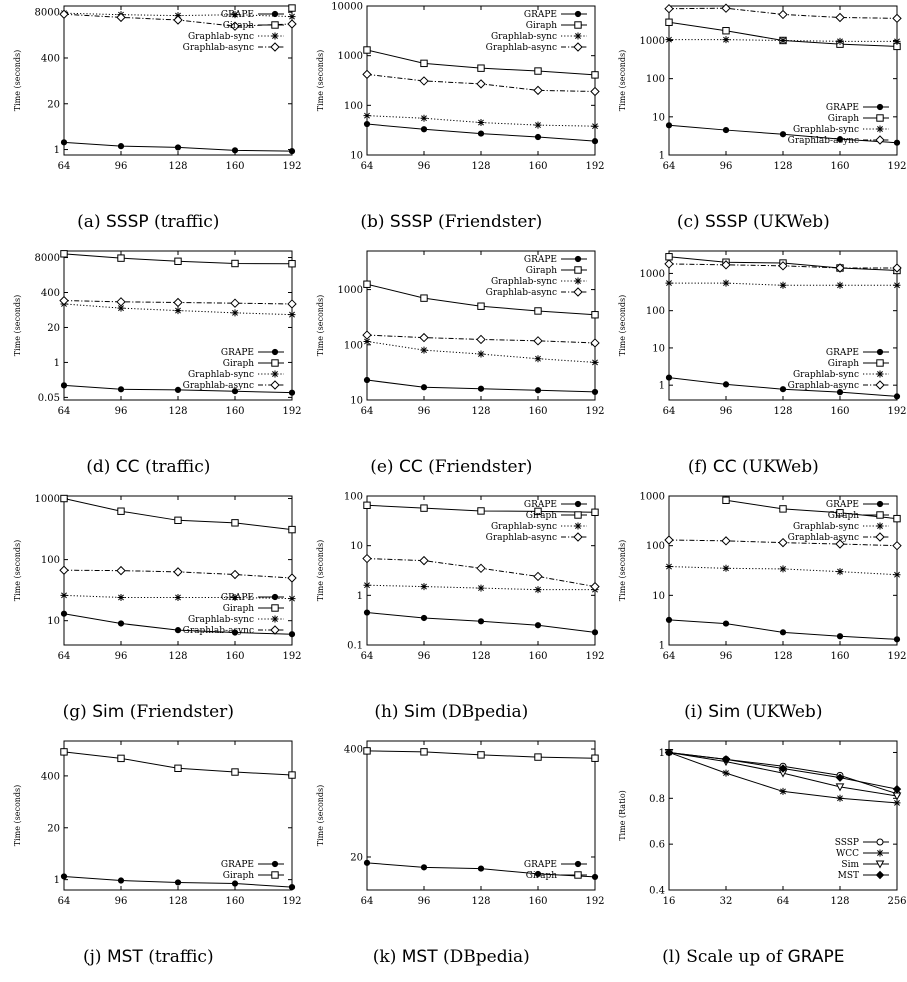 The image size is (907, 982). I want to click on chart-caption: (f) CC (UKWeb), so click(756, 467).